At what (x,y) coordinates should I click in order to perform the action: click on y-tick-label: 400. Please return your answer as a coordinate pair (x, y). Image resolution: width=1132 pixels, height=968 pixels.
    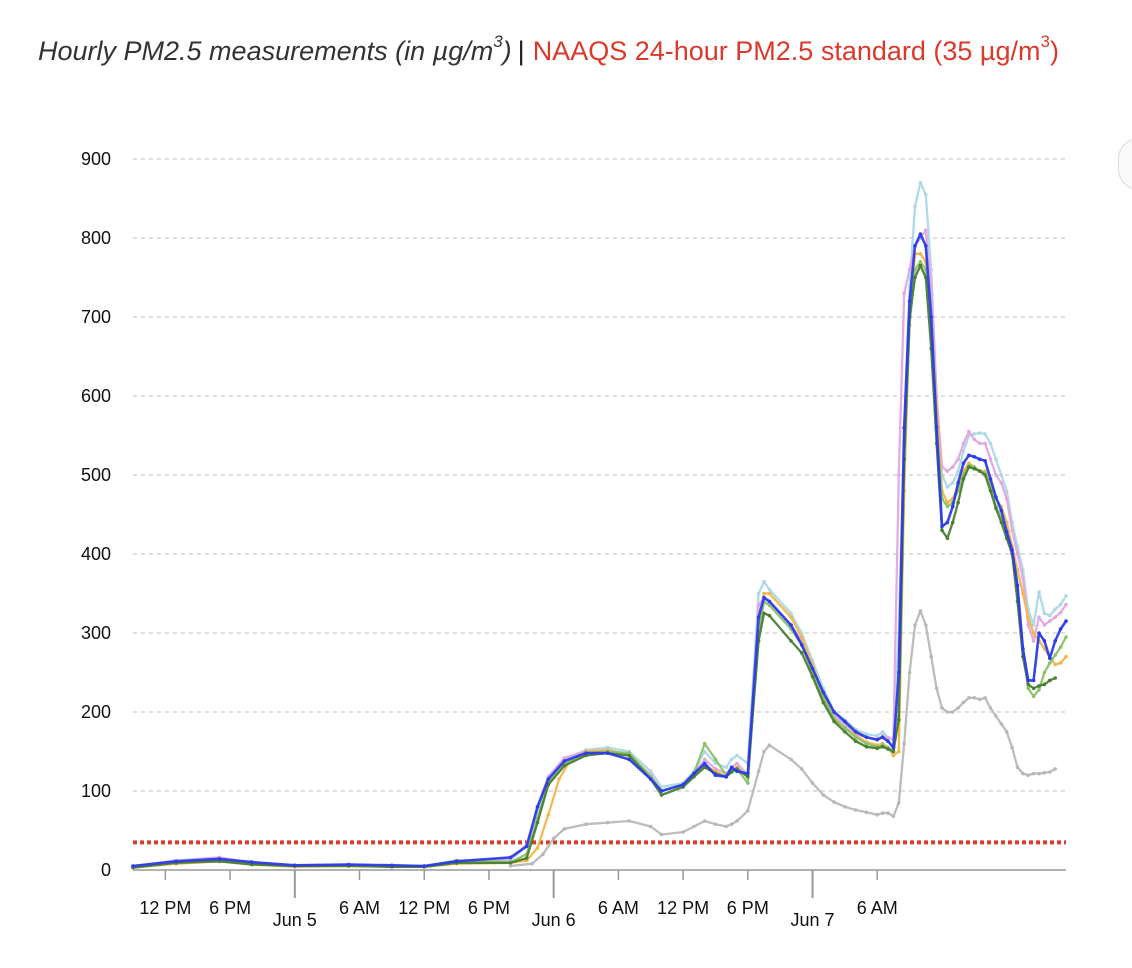
    Looking at the image, I should click on (96, 554).